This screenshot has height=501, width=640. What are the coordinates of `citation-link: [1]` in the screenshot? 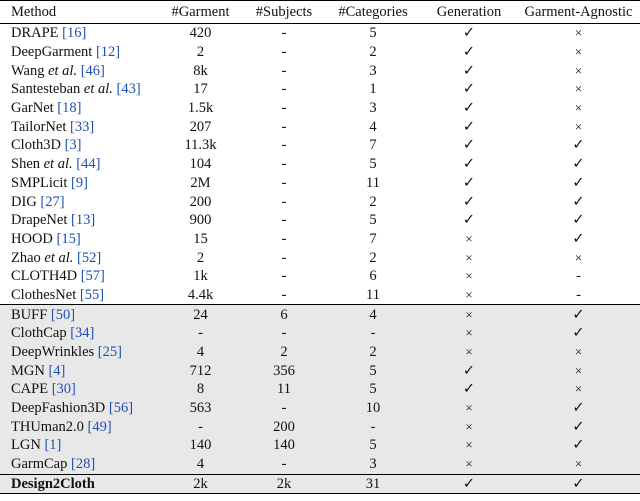 It's located at (53, 445).